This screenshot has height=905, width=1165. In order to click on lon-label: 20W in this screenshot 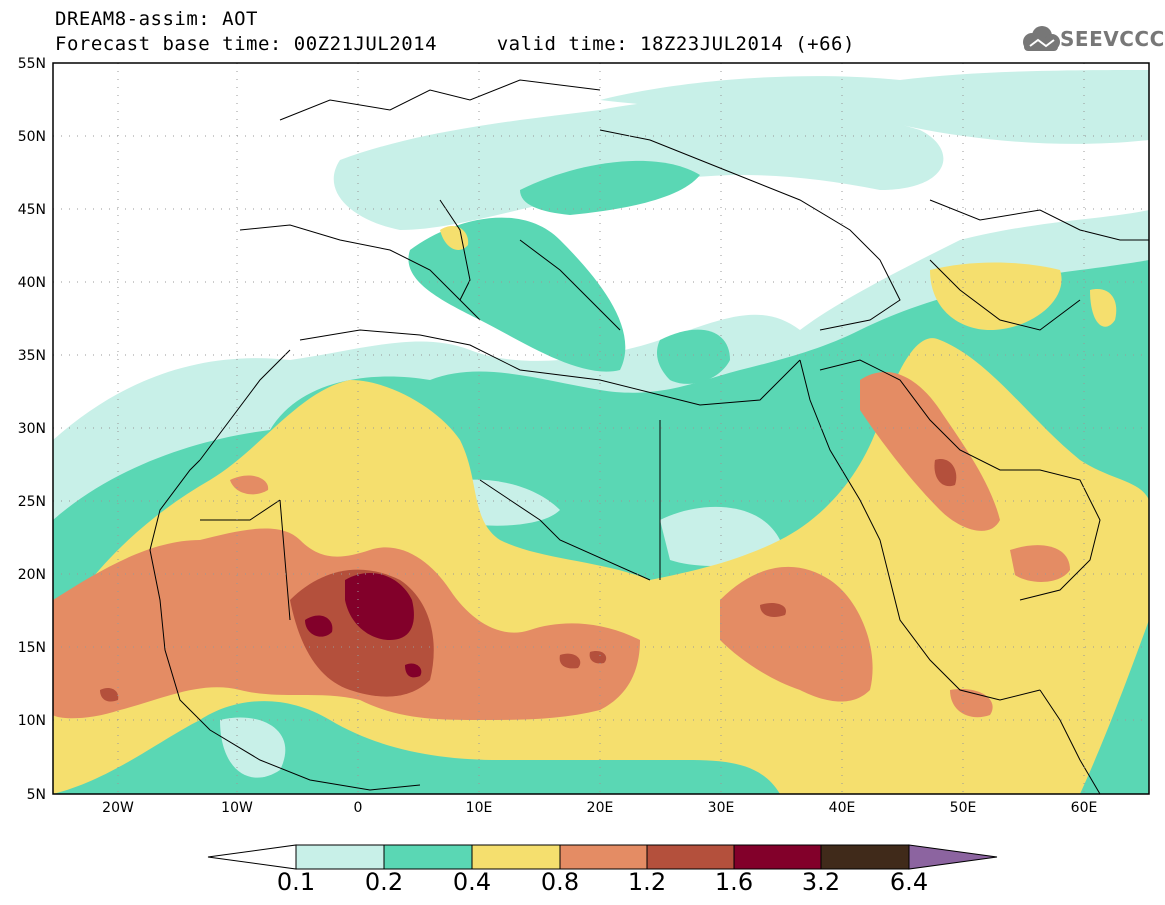, I will do `click(118, 808)`.